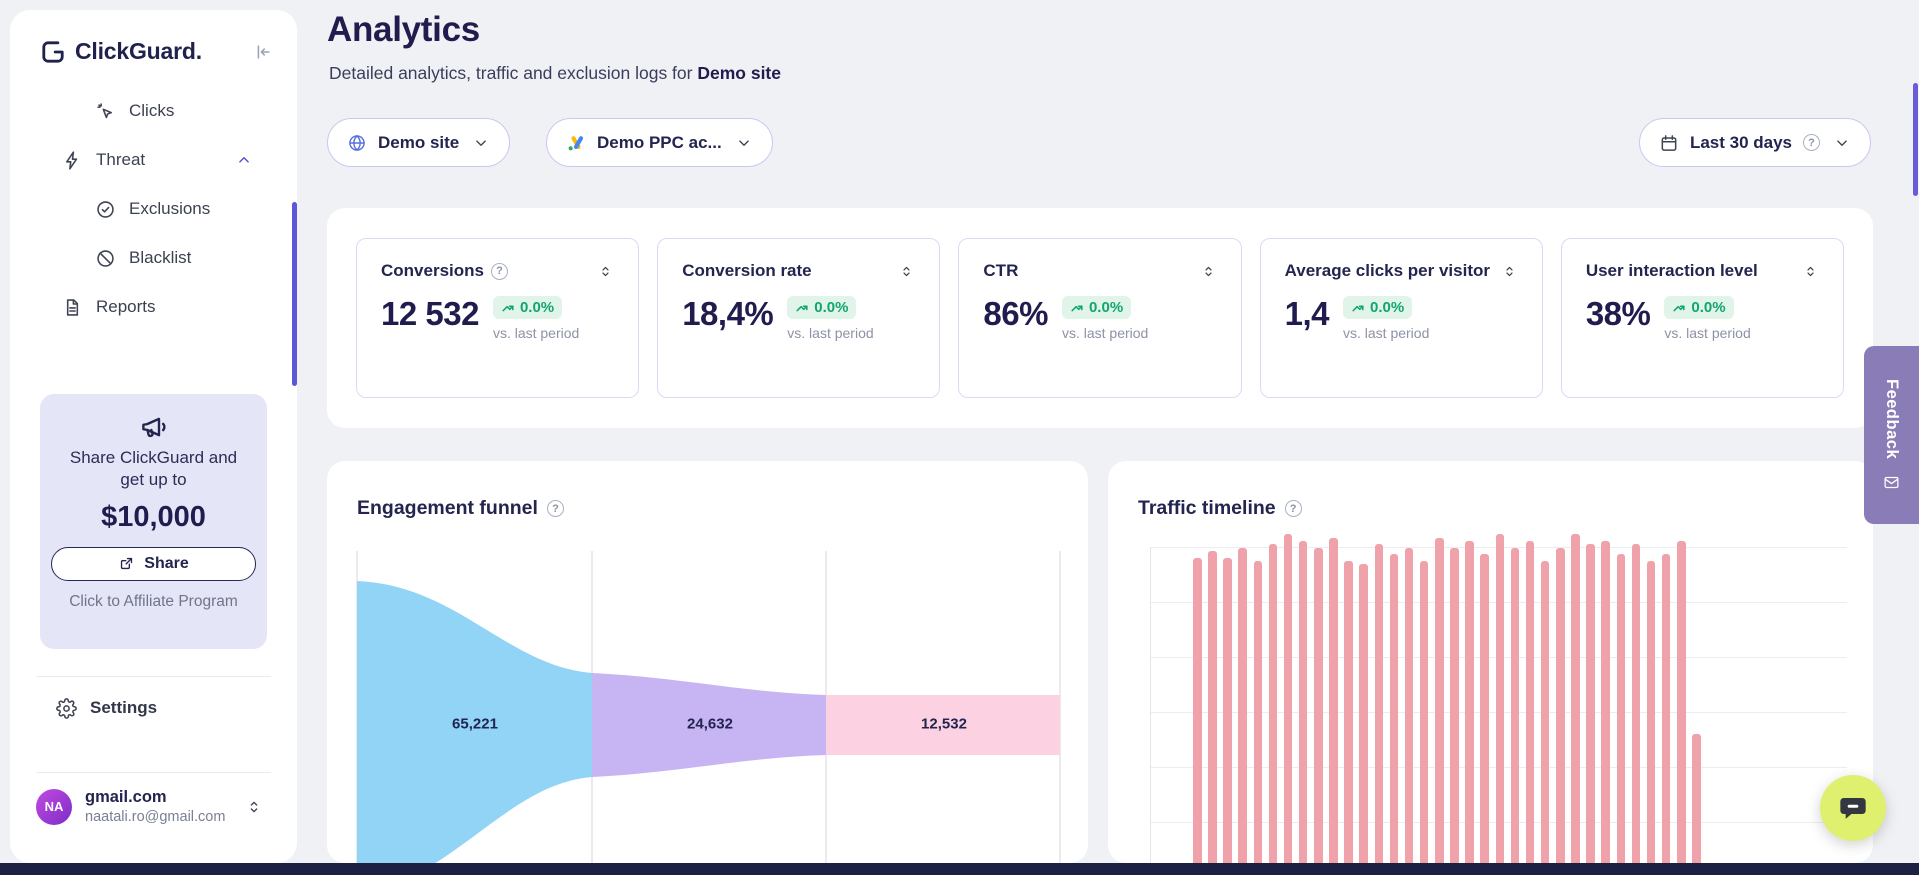  What do you see at coordinates (1669, 143) in the screenshot?
I see `calendar-icon` at bounding box center [1669, 143].